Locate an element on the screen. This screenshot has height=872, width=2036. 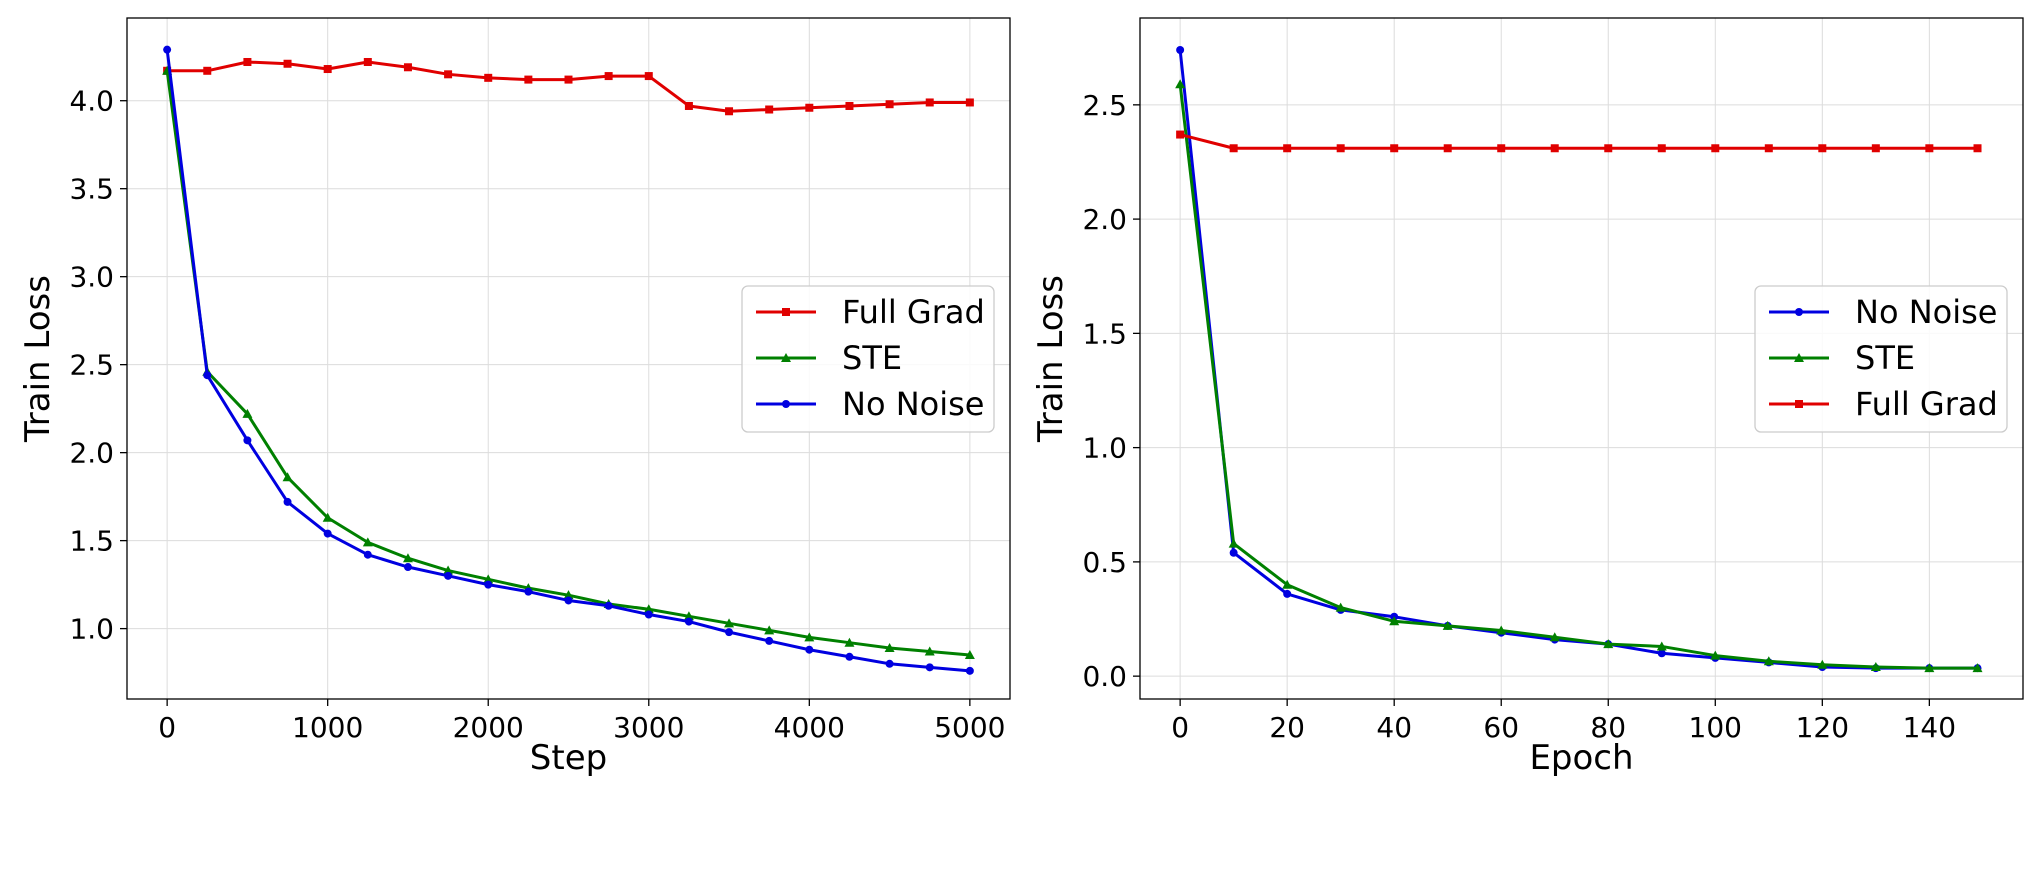
x-tick-label: 60 is located at coordinates (1501, 727).